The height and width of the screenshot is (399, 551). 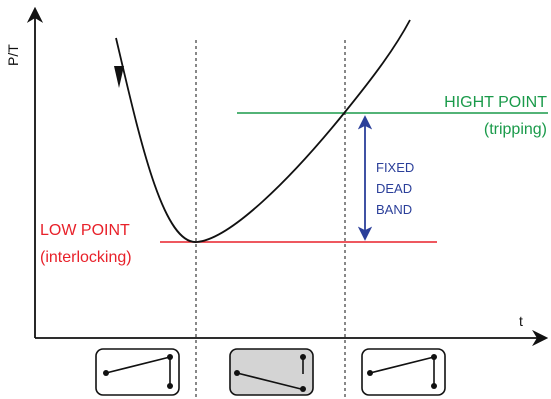 What do you see at coordinates (394, 209) in the screenshot?
I see `dead-band-label-line-3: BAND` at bounding box center [394, 209].